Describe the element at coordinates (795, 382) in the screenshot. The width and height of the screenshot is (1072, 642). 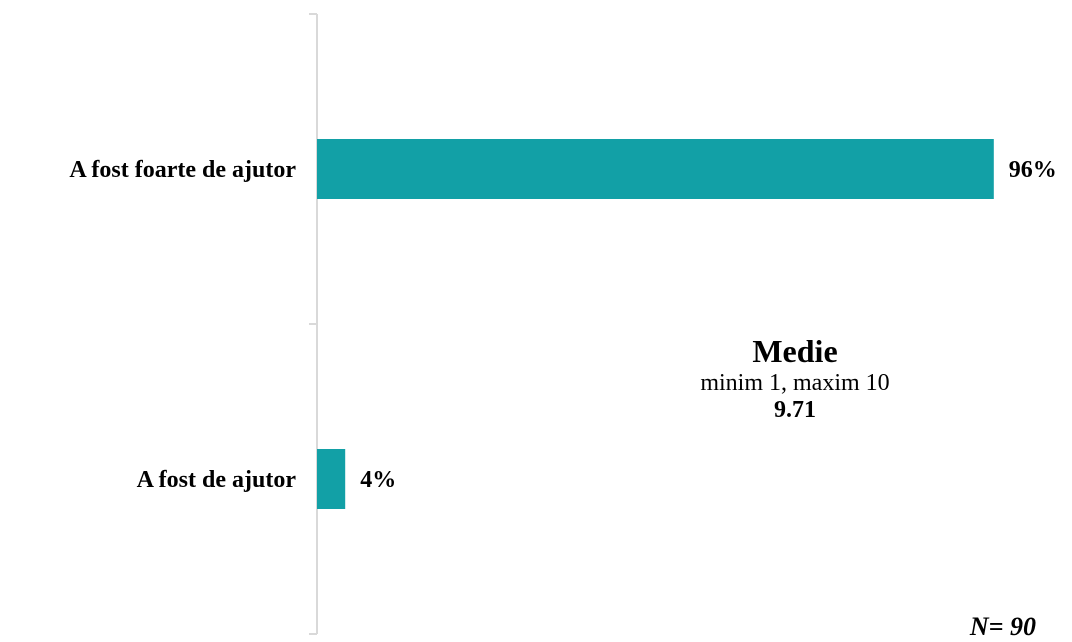
I see `mean-range: minim 1, maxim 10` at that location.